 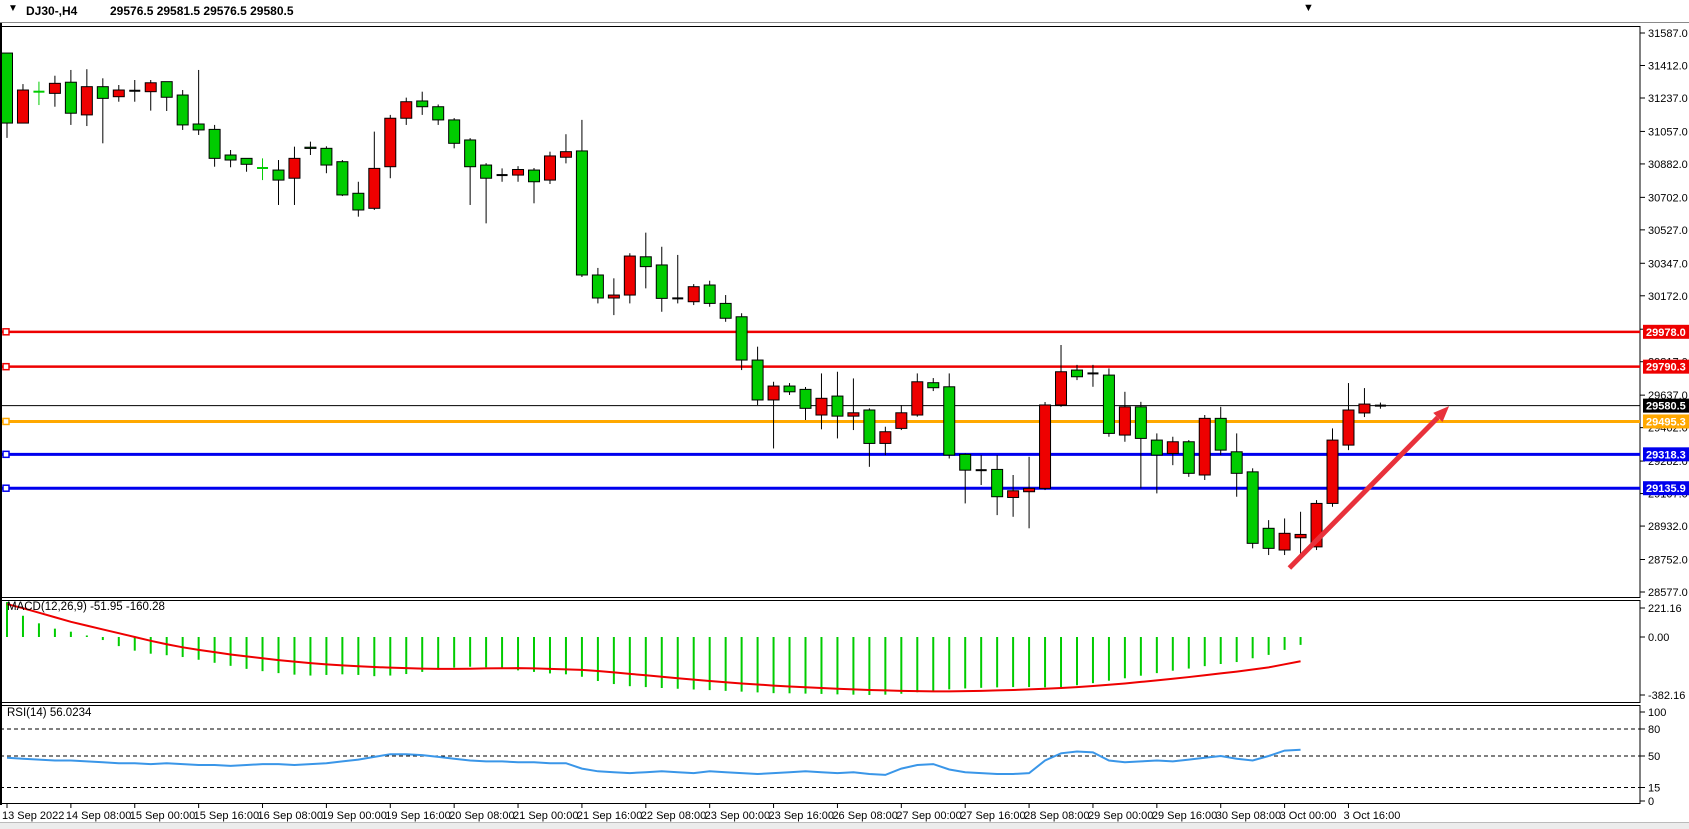 What do you see at coordinates (1371, 816) in the screenshot?
I see `time-tick-label: 3 Oct 16:00` at bounding box center [1371, 816].